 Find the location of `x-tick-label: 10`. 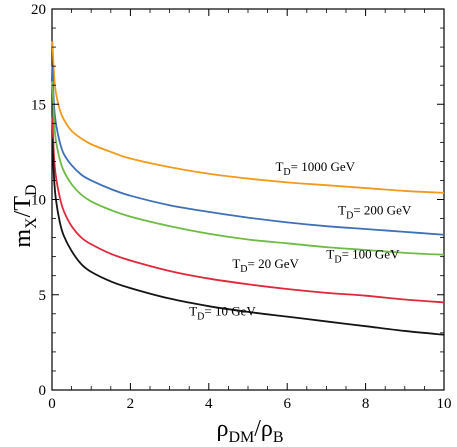

x-tick-label: 10 is located at coordinates (444, 404).